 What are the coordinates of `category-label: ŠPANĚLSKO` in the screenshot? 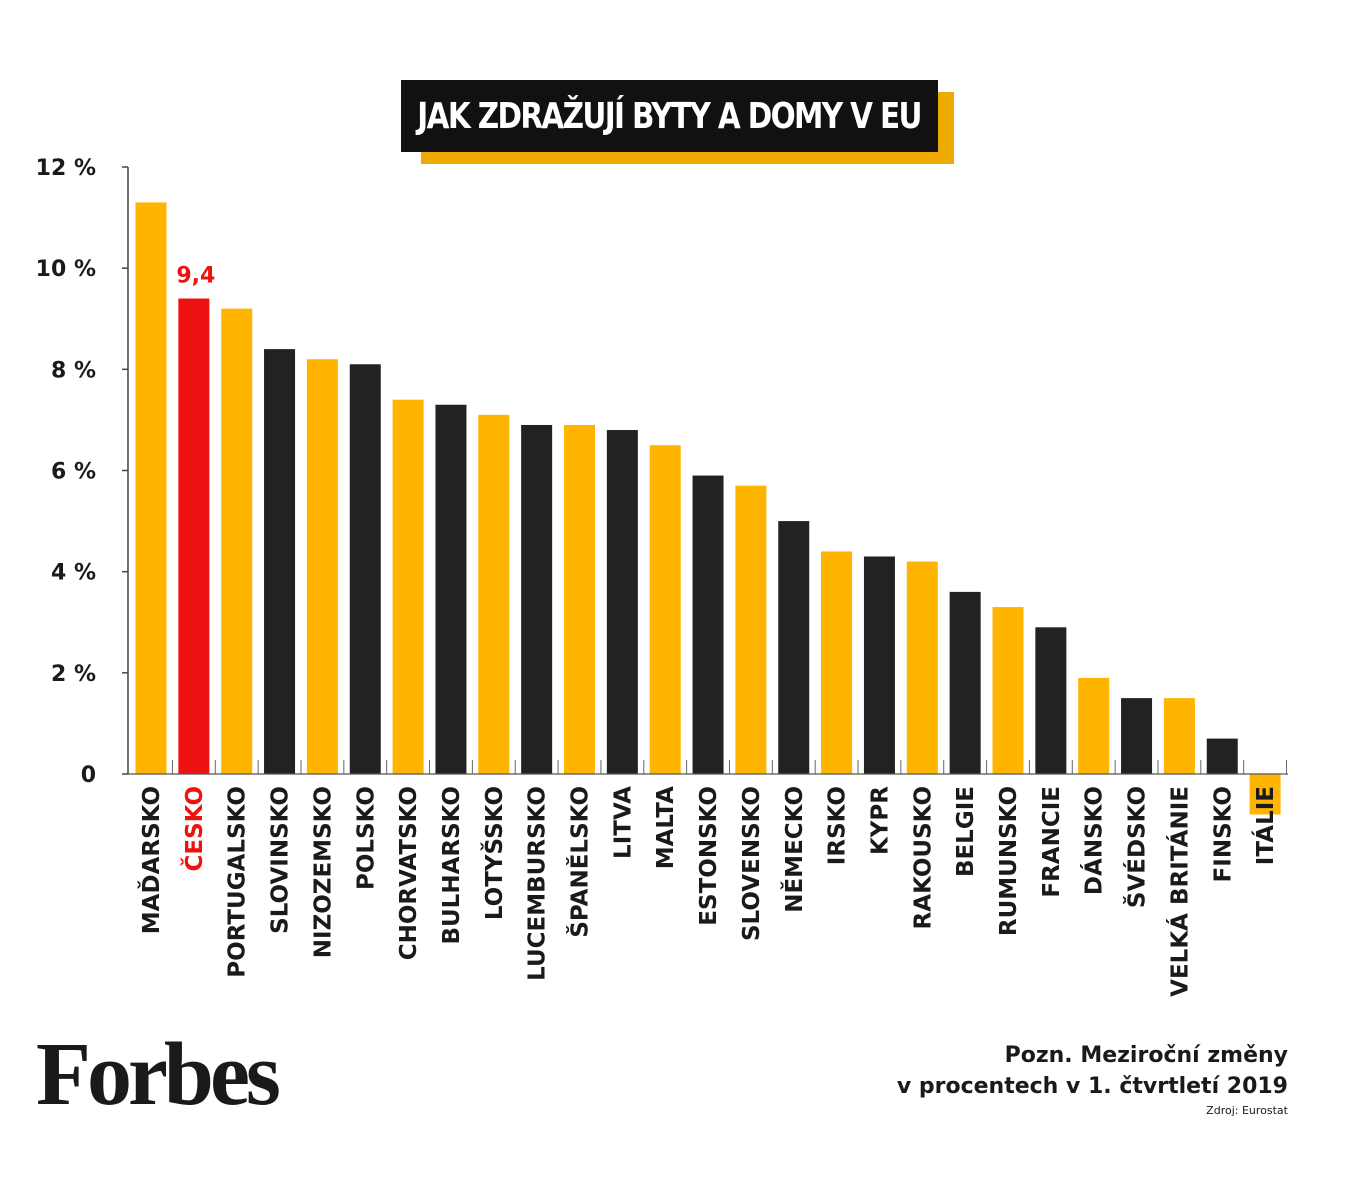 It's located at (580, 862).